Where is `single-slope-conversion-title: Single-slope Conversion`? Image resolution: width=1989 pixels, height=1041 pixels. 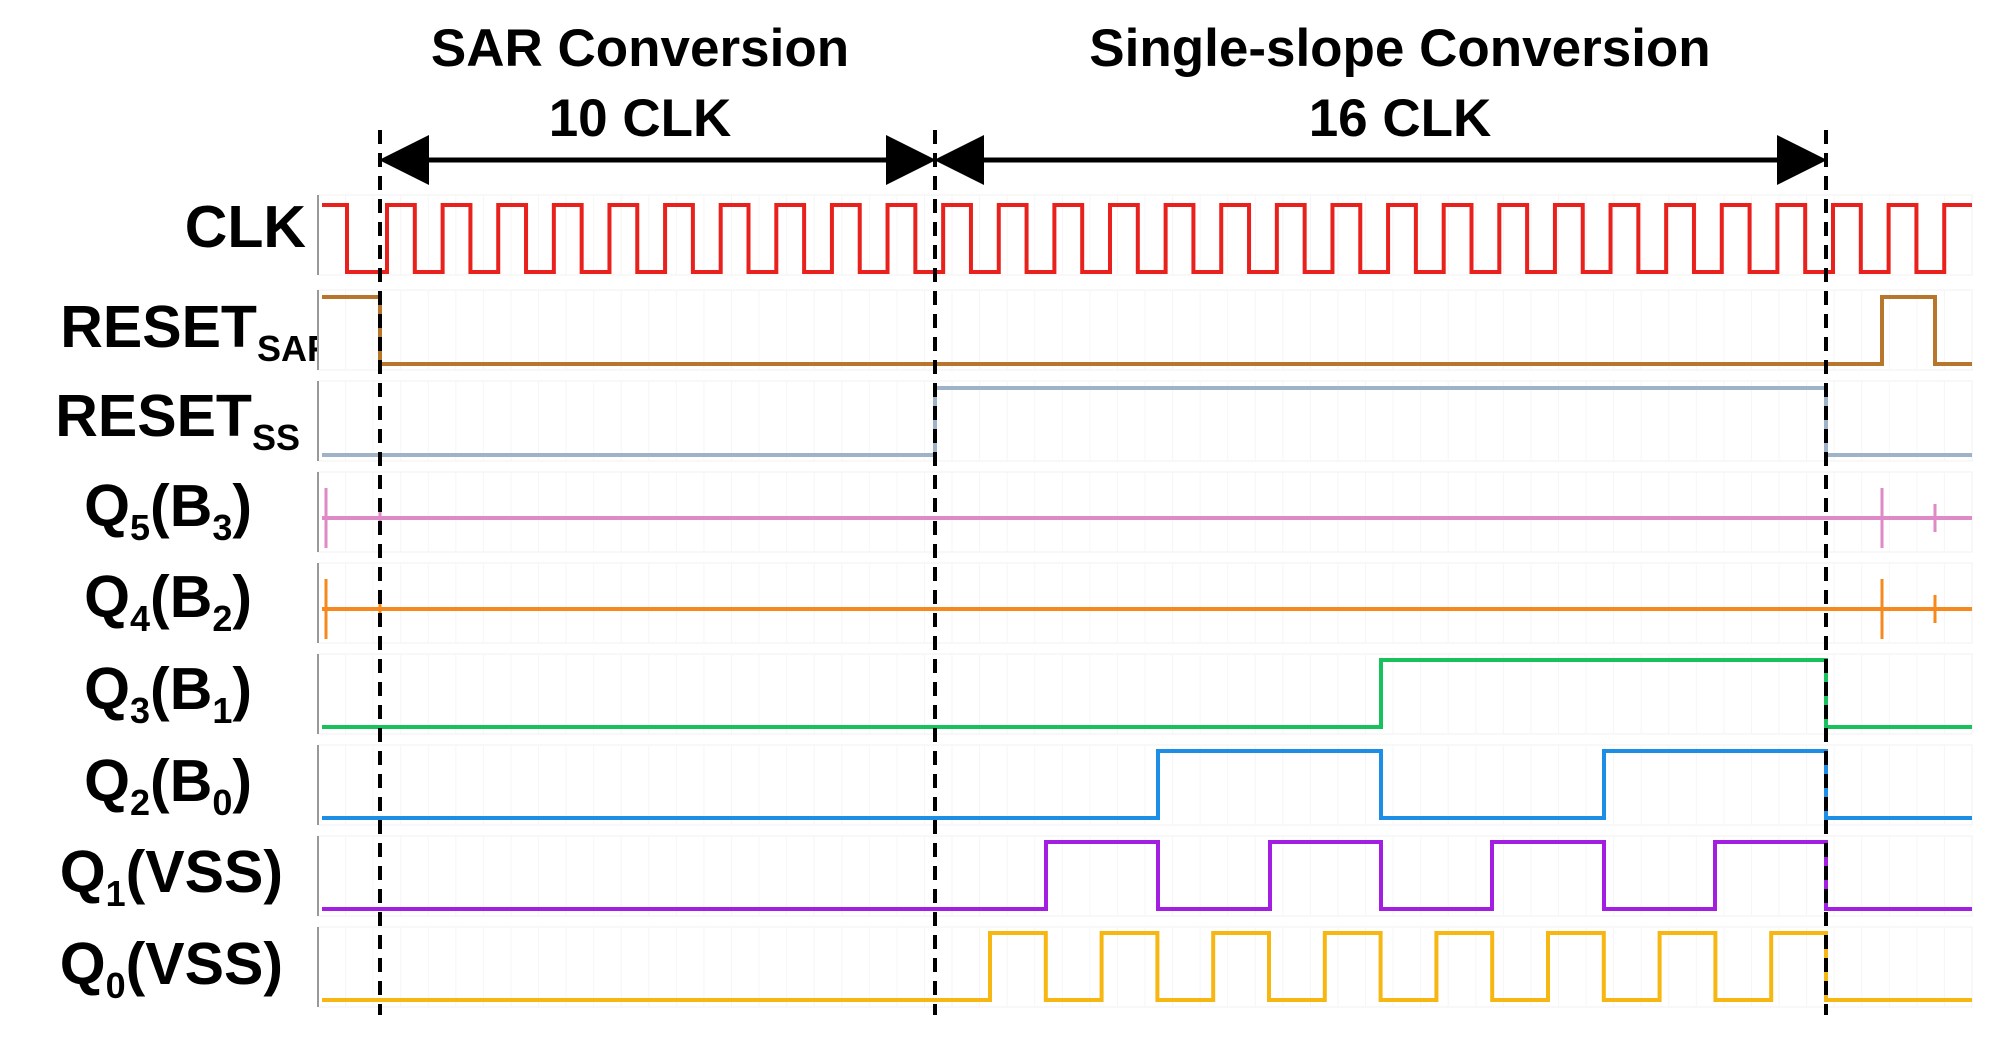 single-slope-conversion-title: Single-slope Conversion is located at coordinates (1400, 48).